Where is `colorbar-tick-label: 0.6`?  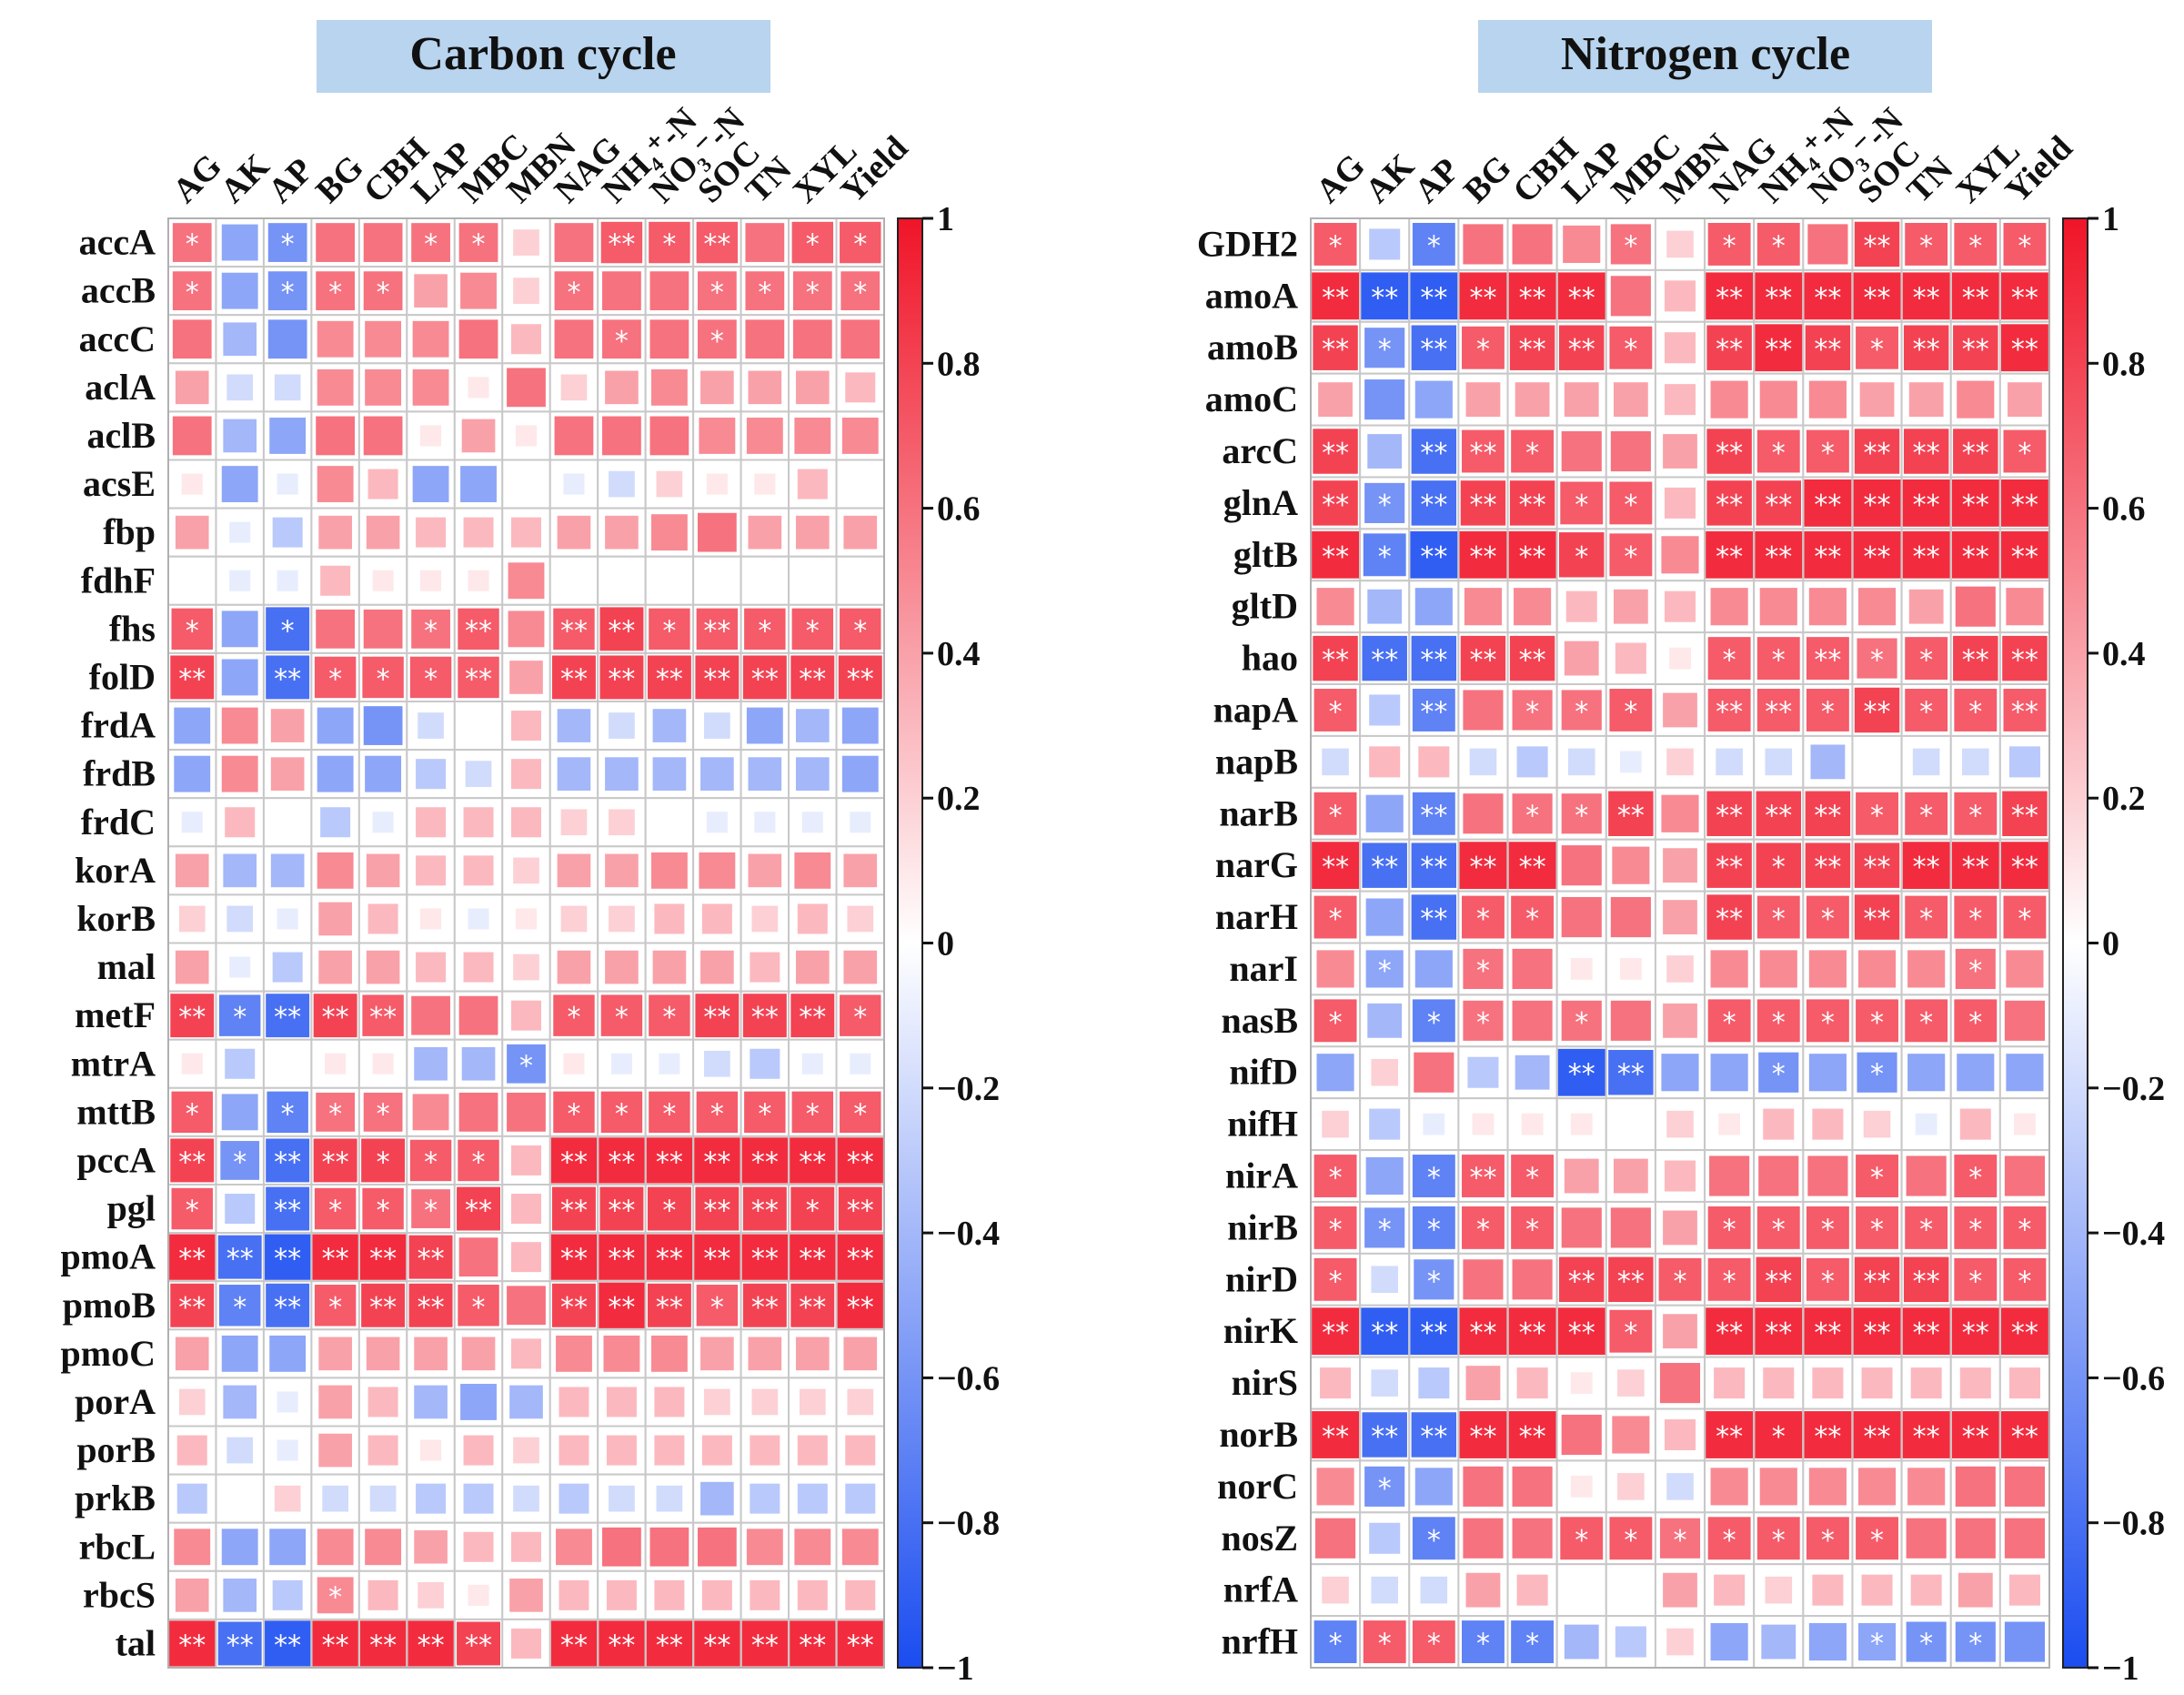 colorbar-tick-label: 0.6 is located at coordinates (2124, 509).